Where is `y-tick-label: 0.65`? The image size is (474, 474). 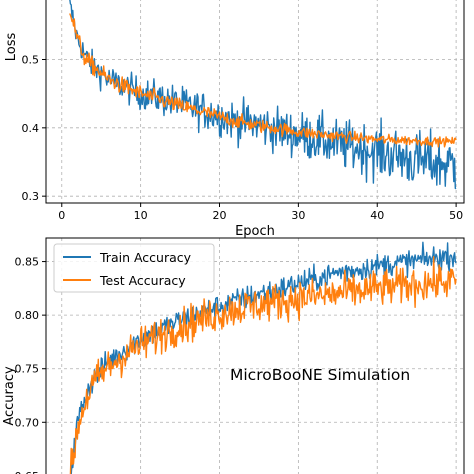 y-tick-label: 0.65 is located at coordinates (27, 472).